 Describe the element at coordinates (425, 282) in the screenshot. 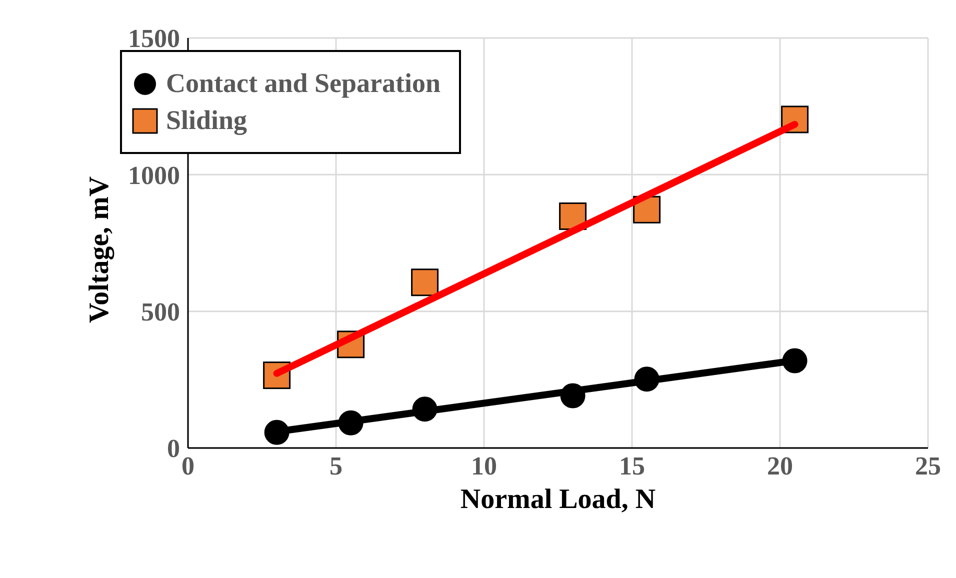

I see `point` at that location.